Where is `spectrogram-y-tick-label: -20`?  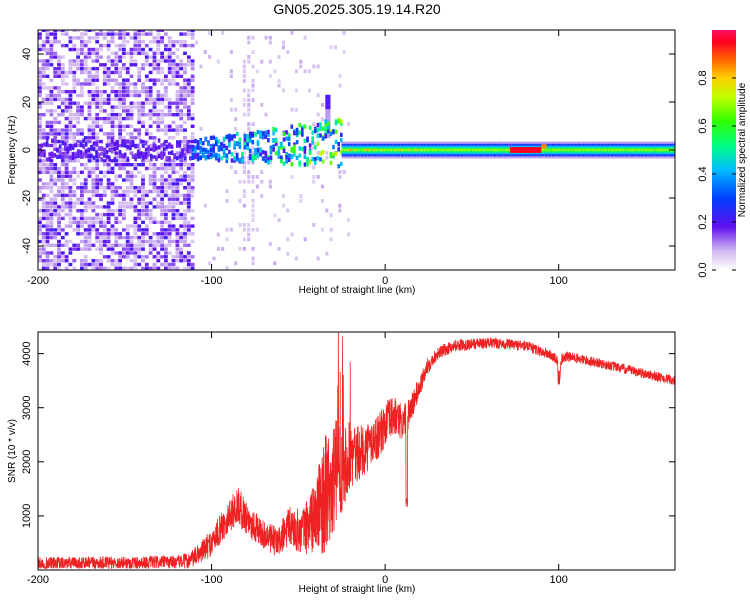
spectrogram-y-tick-label: -20 is located at coordinates (27, 198).